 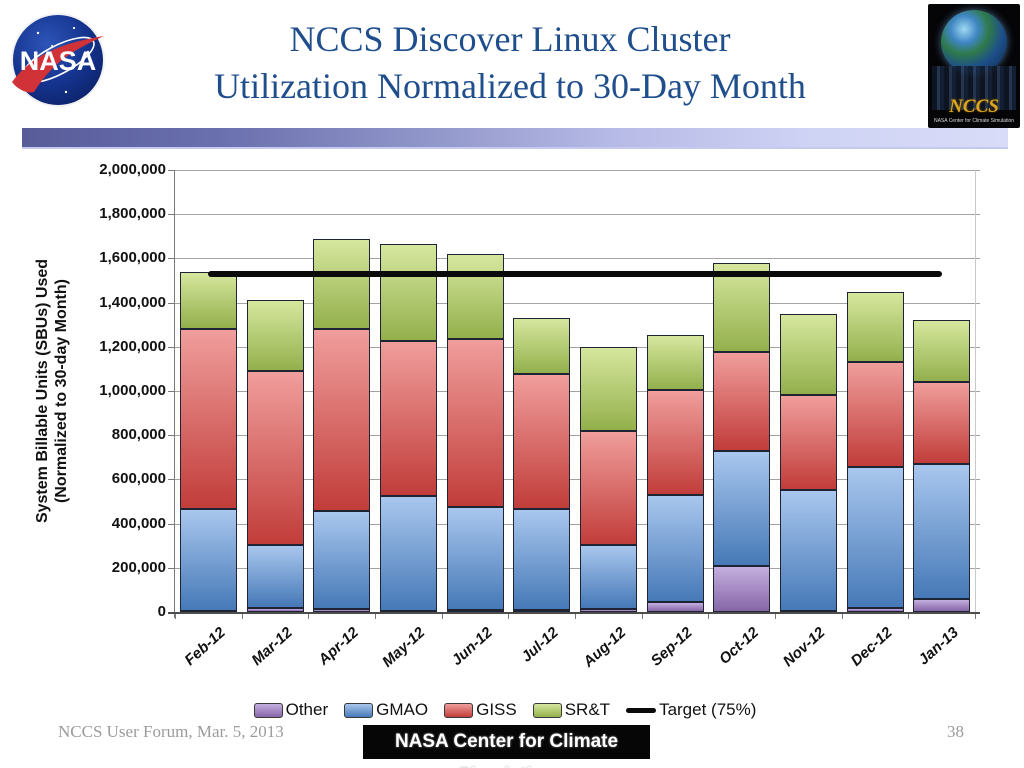 I want to click on nccs-logo-text: NCCS, so click(x=974, y=106).